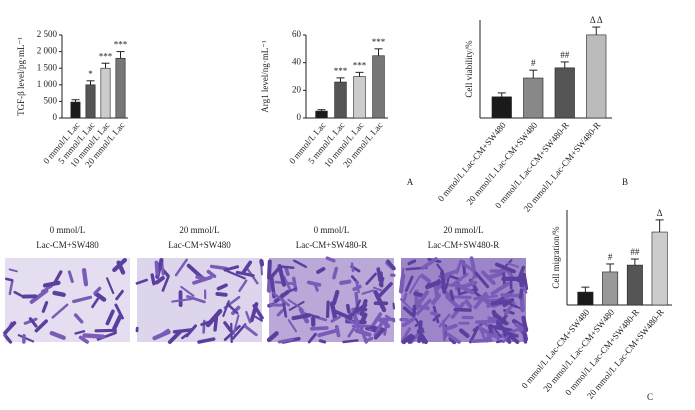 Image resolution: width=695 pixels, height=410 pixels. What do you see at coordinates (55, 117) in the screenshot?
I see `y-tick-label: 0` at bounding box center [55, 117].